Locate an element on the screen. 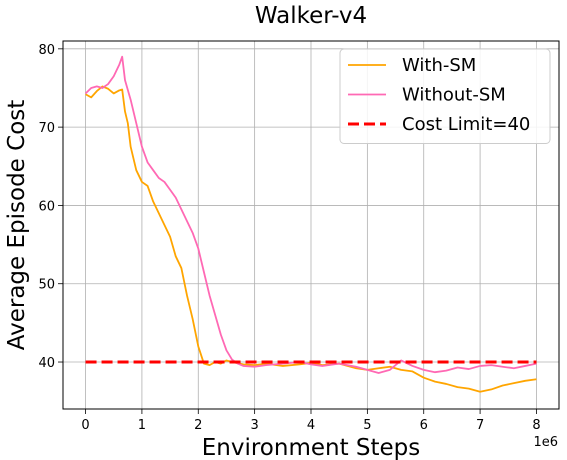  y-tick-label: 50 is located at coordinates (46, 285).